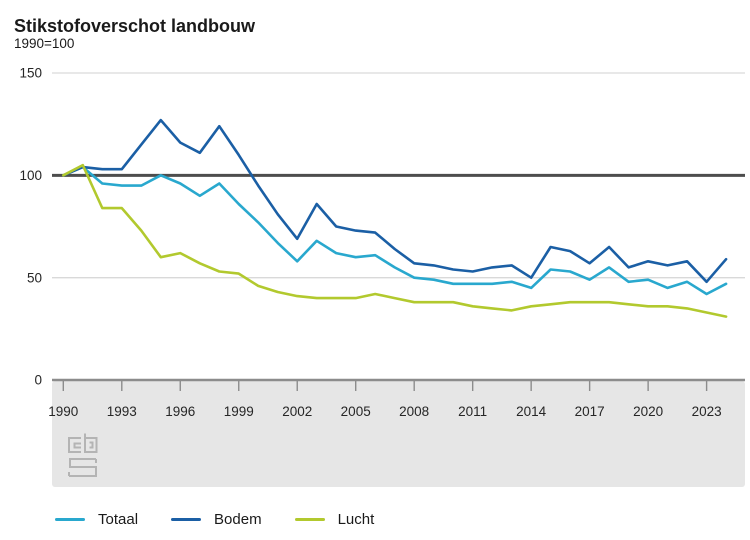 The width and height of the screenshot is (750, 540). Describe the element at coordinates (96, 519) in the screenshot. I see `legend-item-totaal: Totaal` at that location.